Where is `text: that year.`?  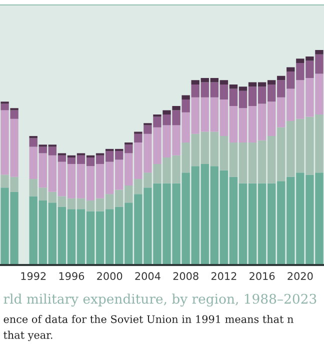 text: that year. is located at coordinates (28, 336).